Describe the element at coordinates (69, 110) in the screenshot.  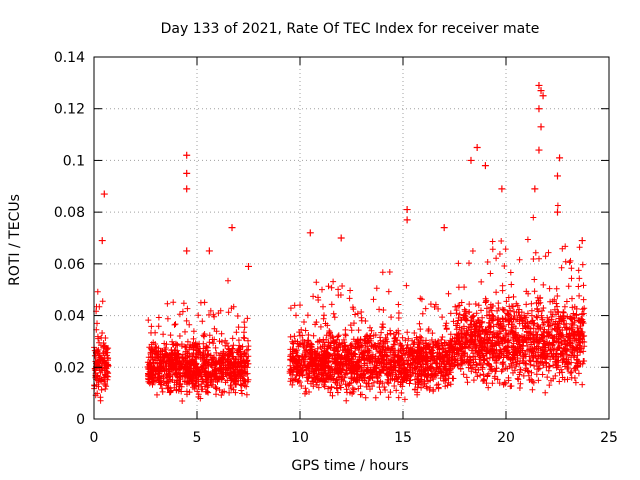
I see `y-tick-label: 0.12` at that location.